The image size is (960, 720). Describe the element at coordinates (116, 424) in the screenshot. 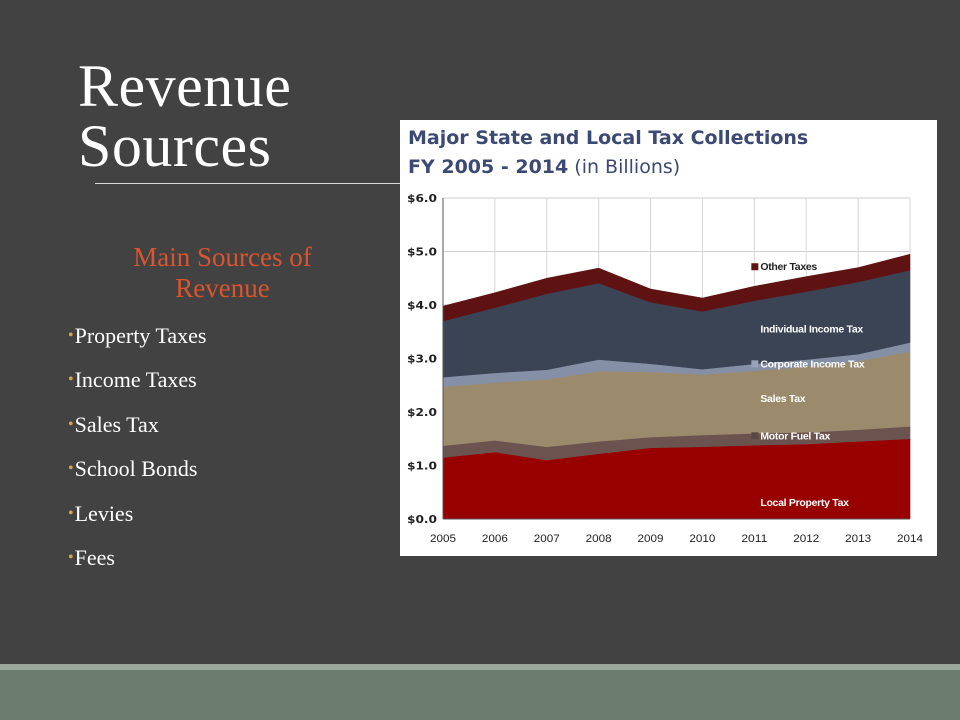

I see `bullet-text: Sales Tax` at that location.